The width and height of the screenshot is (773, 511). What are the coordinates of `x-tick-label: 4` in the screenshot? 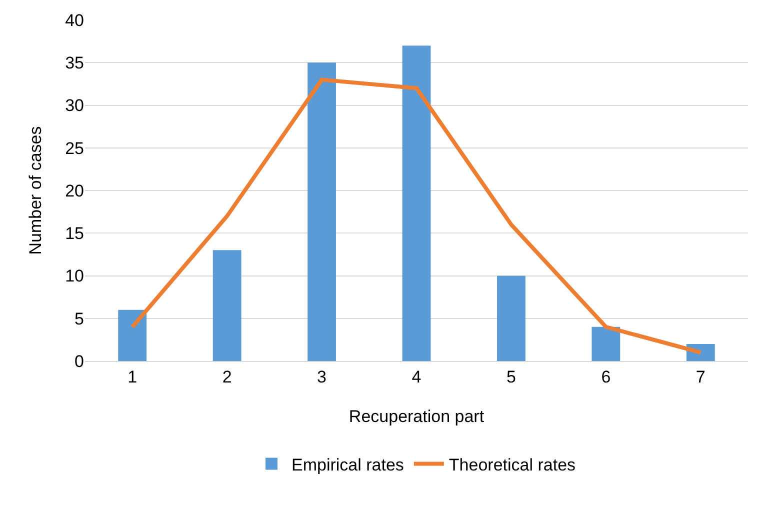 It's located at (417, 376).